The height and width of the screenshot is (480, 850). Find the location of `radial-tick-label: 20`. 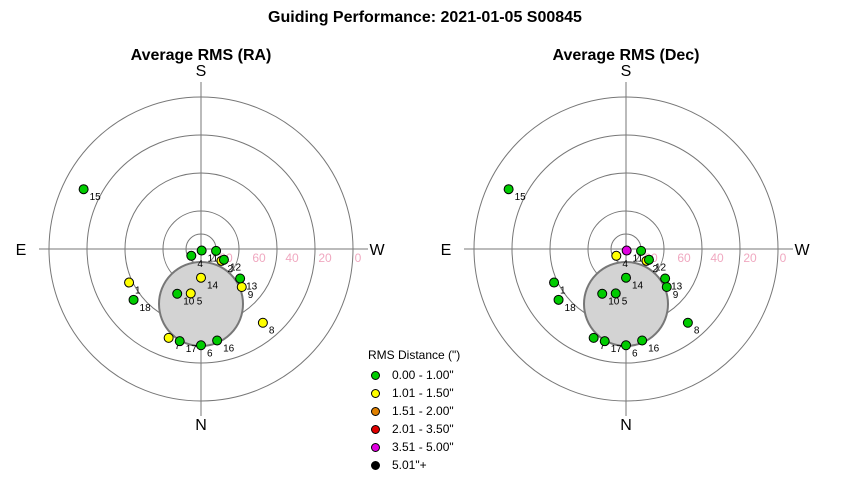

radial-tick-label: 20 is located at coordinates (750, 258).